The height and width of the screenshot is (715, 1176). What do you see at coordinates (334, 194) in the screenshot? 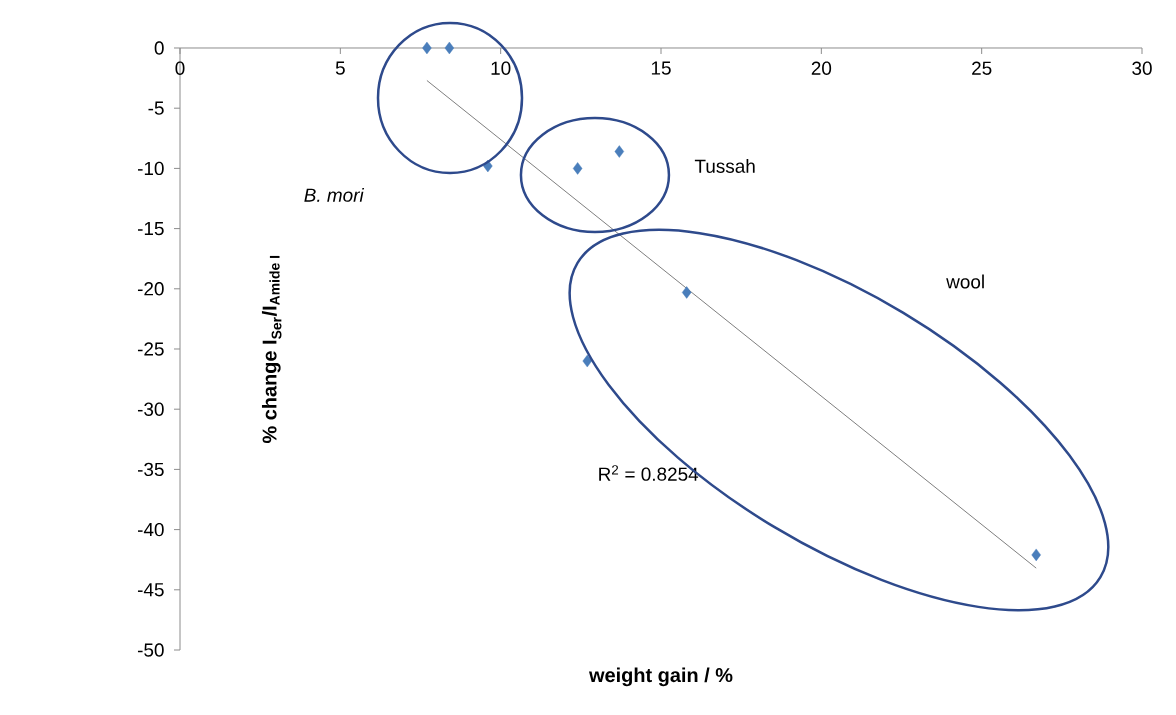
I see `annotation: B. mori` at bounding box center [334, 194].